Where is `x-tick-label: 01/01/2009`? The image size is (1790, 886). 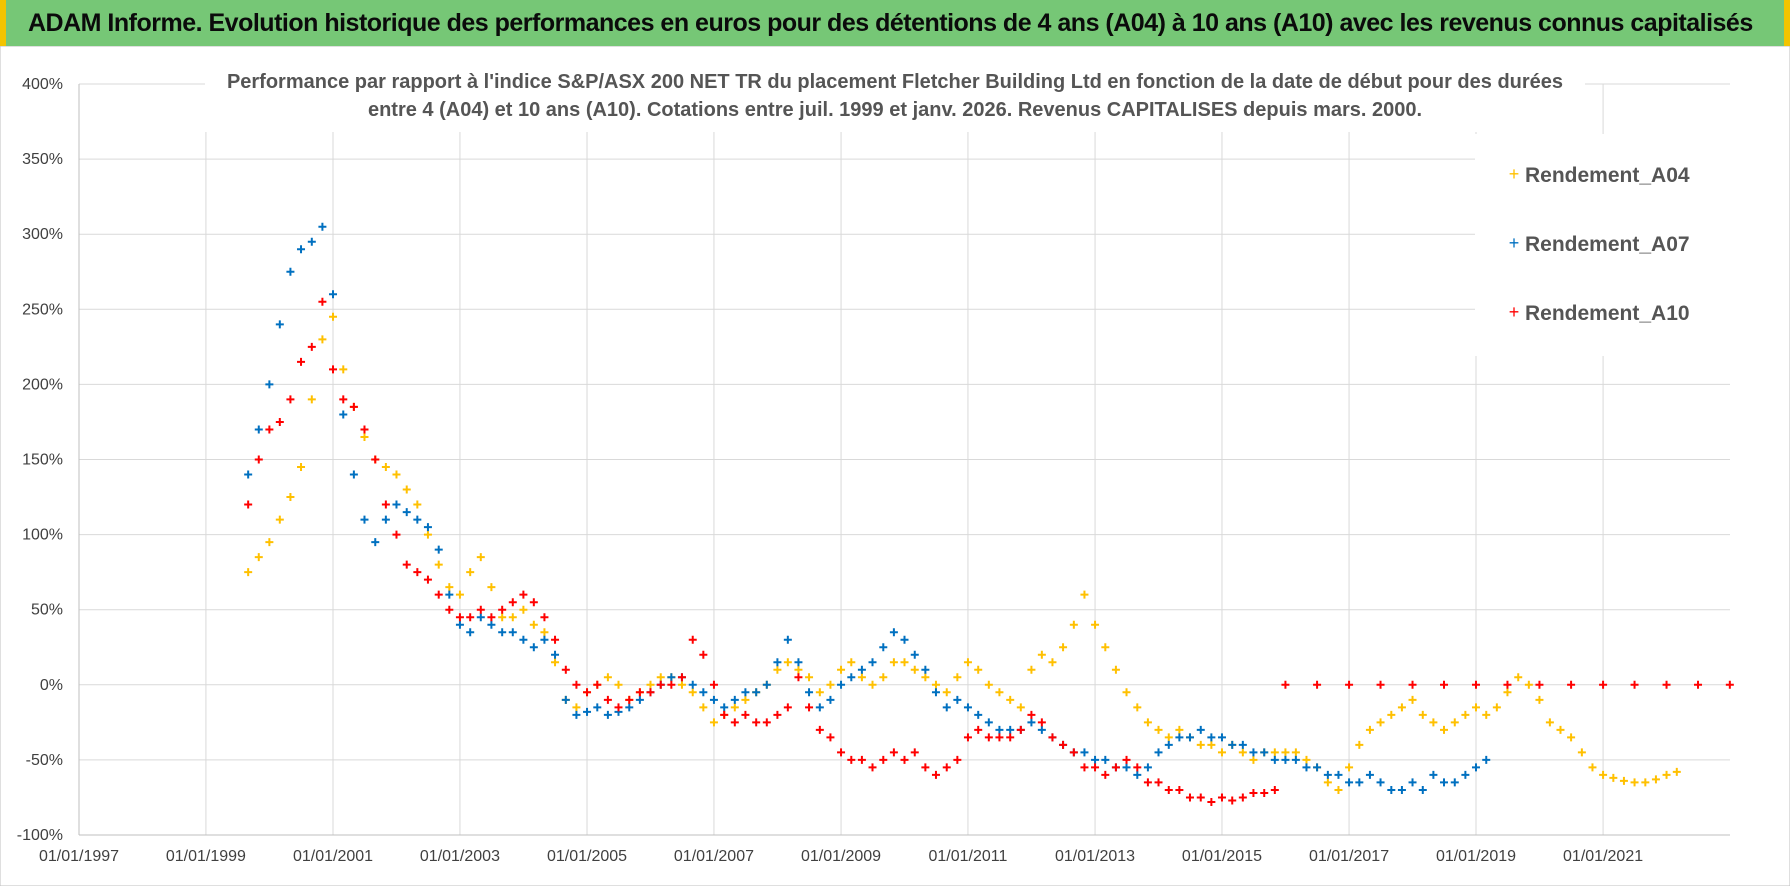
x-tick-label: 01/01/2009 is located at coordinates (841, 856).